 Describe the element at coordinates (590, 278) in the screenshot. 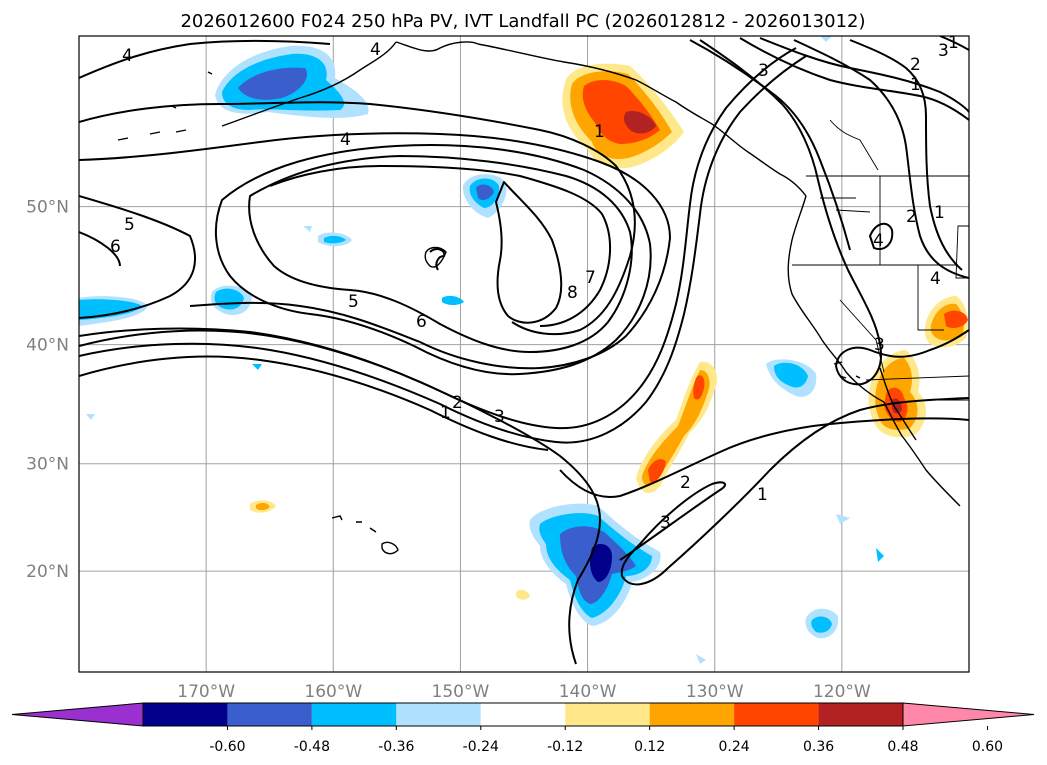

I see `contour-label: 7` at that location.